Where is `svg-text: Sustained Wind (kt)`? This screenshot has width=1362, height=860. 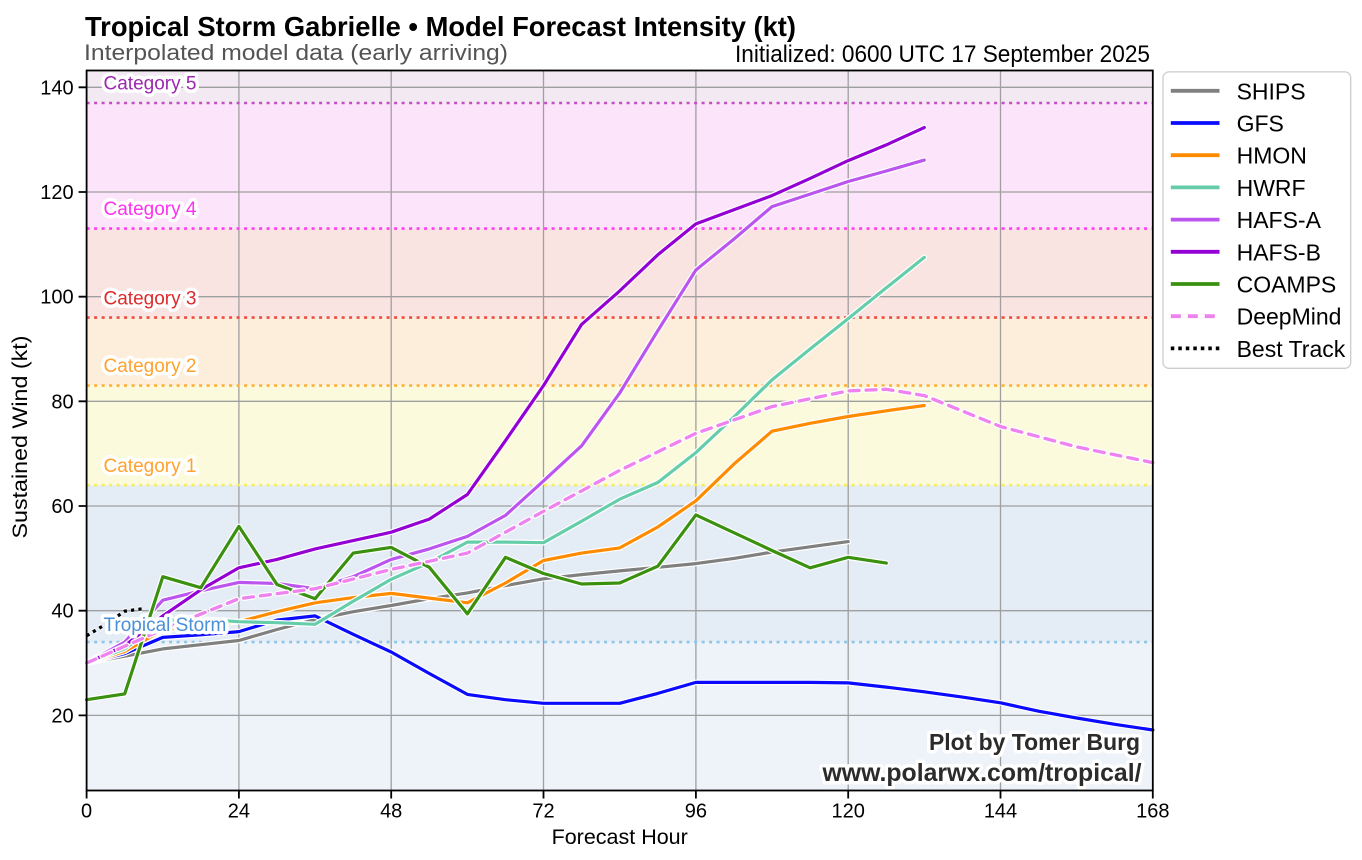
svg-text: Sustained Wind (kt) is located at coordinates (20, 437).